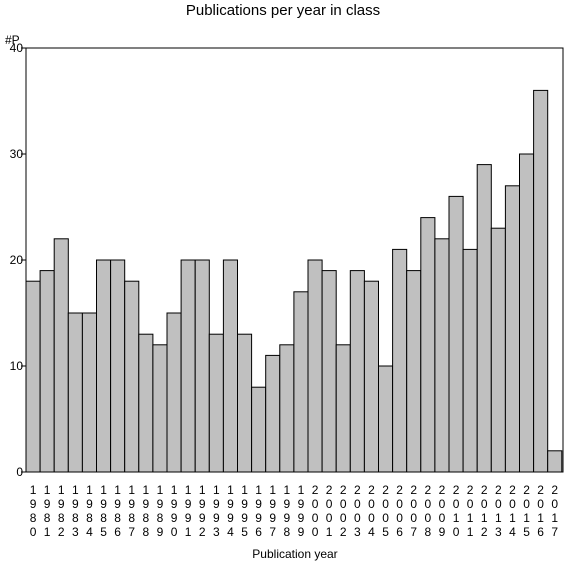 This screenshot has height=567, width=567. Describe the element at coordinates (47, 371) in the screenshot. I see `bar-1981` at that location.